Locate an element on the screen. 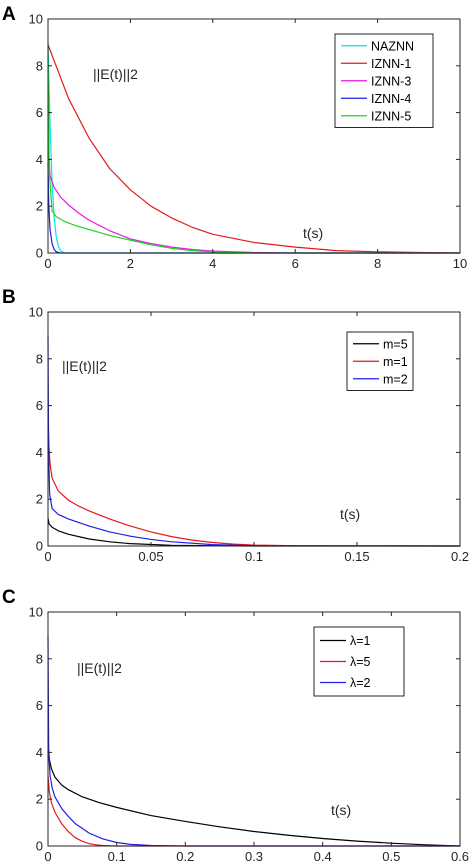  x-tick-label: 2 is located at coordinates (130, 263).